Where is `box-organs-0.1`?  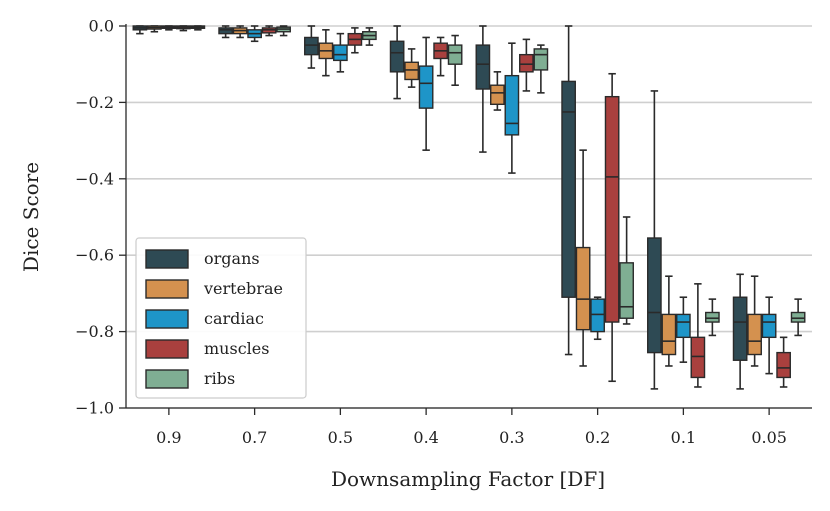 box-organs-0.1 is located at coordinates (654, 240).